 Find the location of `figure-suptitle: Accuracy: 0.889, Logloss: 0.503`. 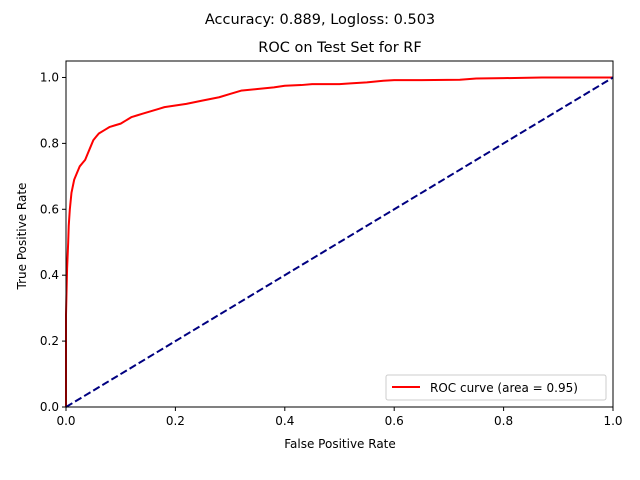

figure-suptitle: Accuracy: 0.889, Logloss: 0.503 is located at coordinates (320, 20).